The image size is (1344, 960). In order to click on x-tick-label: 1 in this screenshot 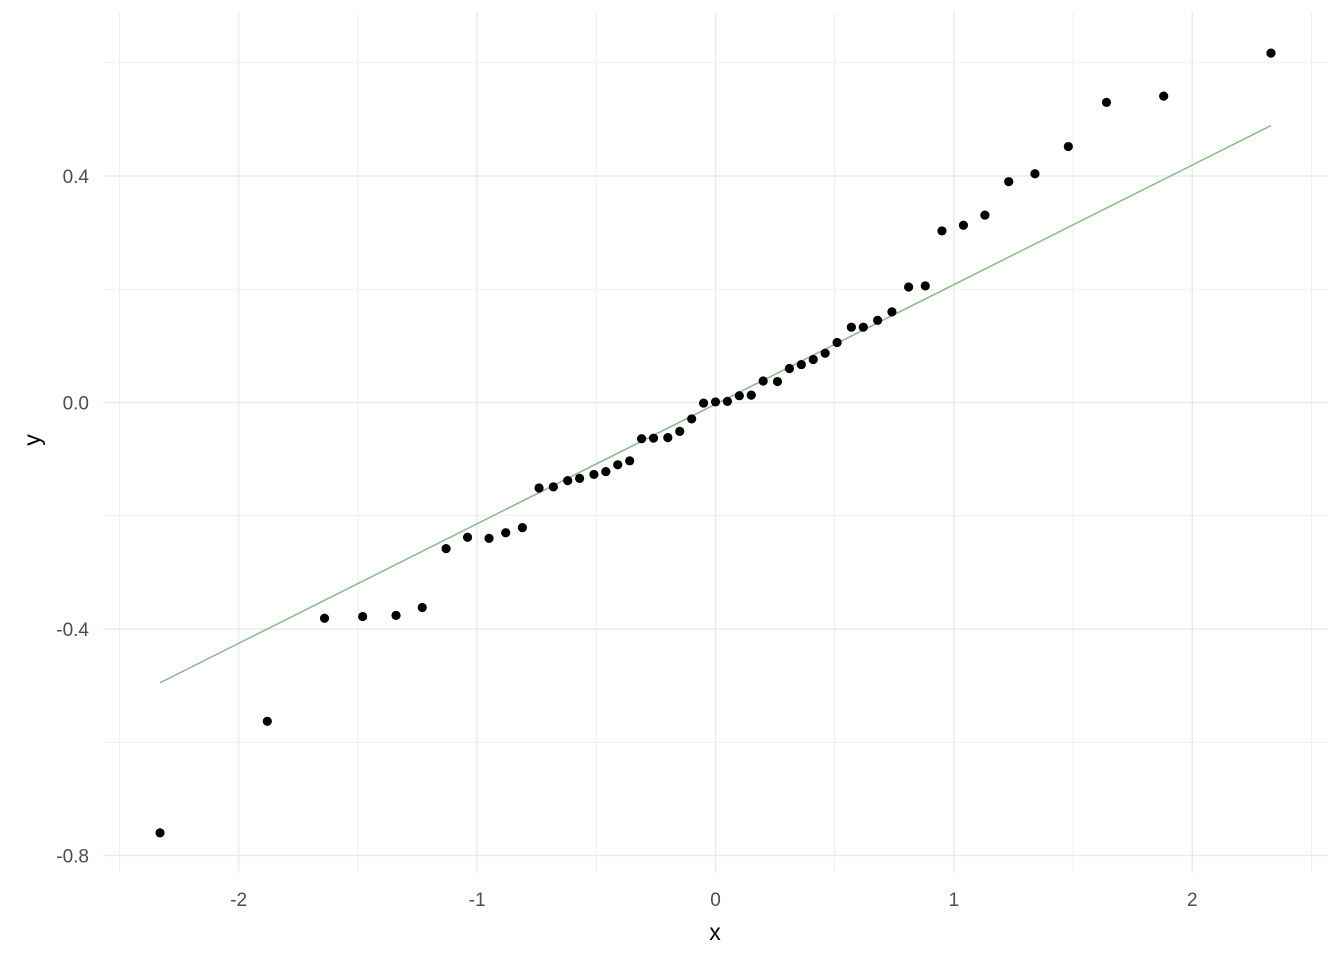, I will do `click(954, 900)`.